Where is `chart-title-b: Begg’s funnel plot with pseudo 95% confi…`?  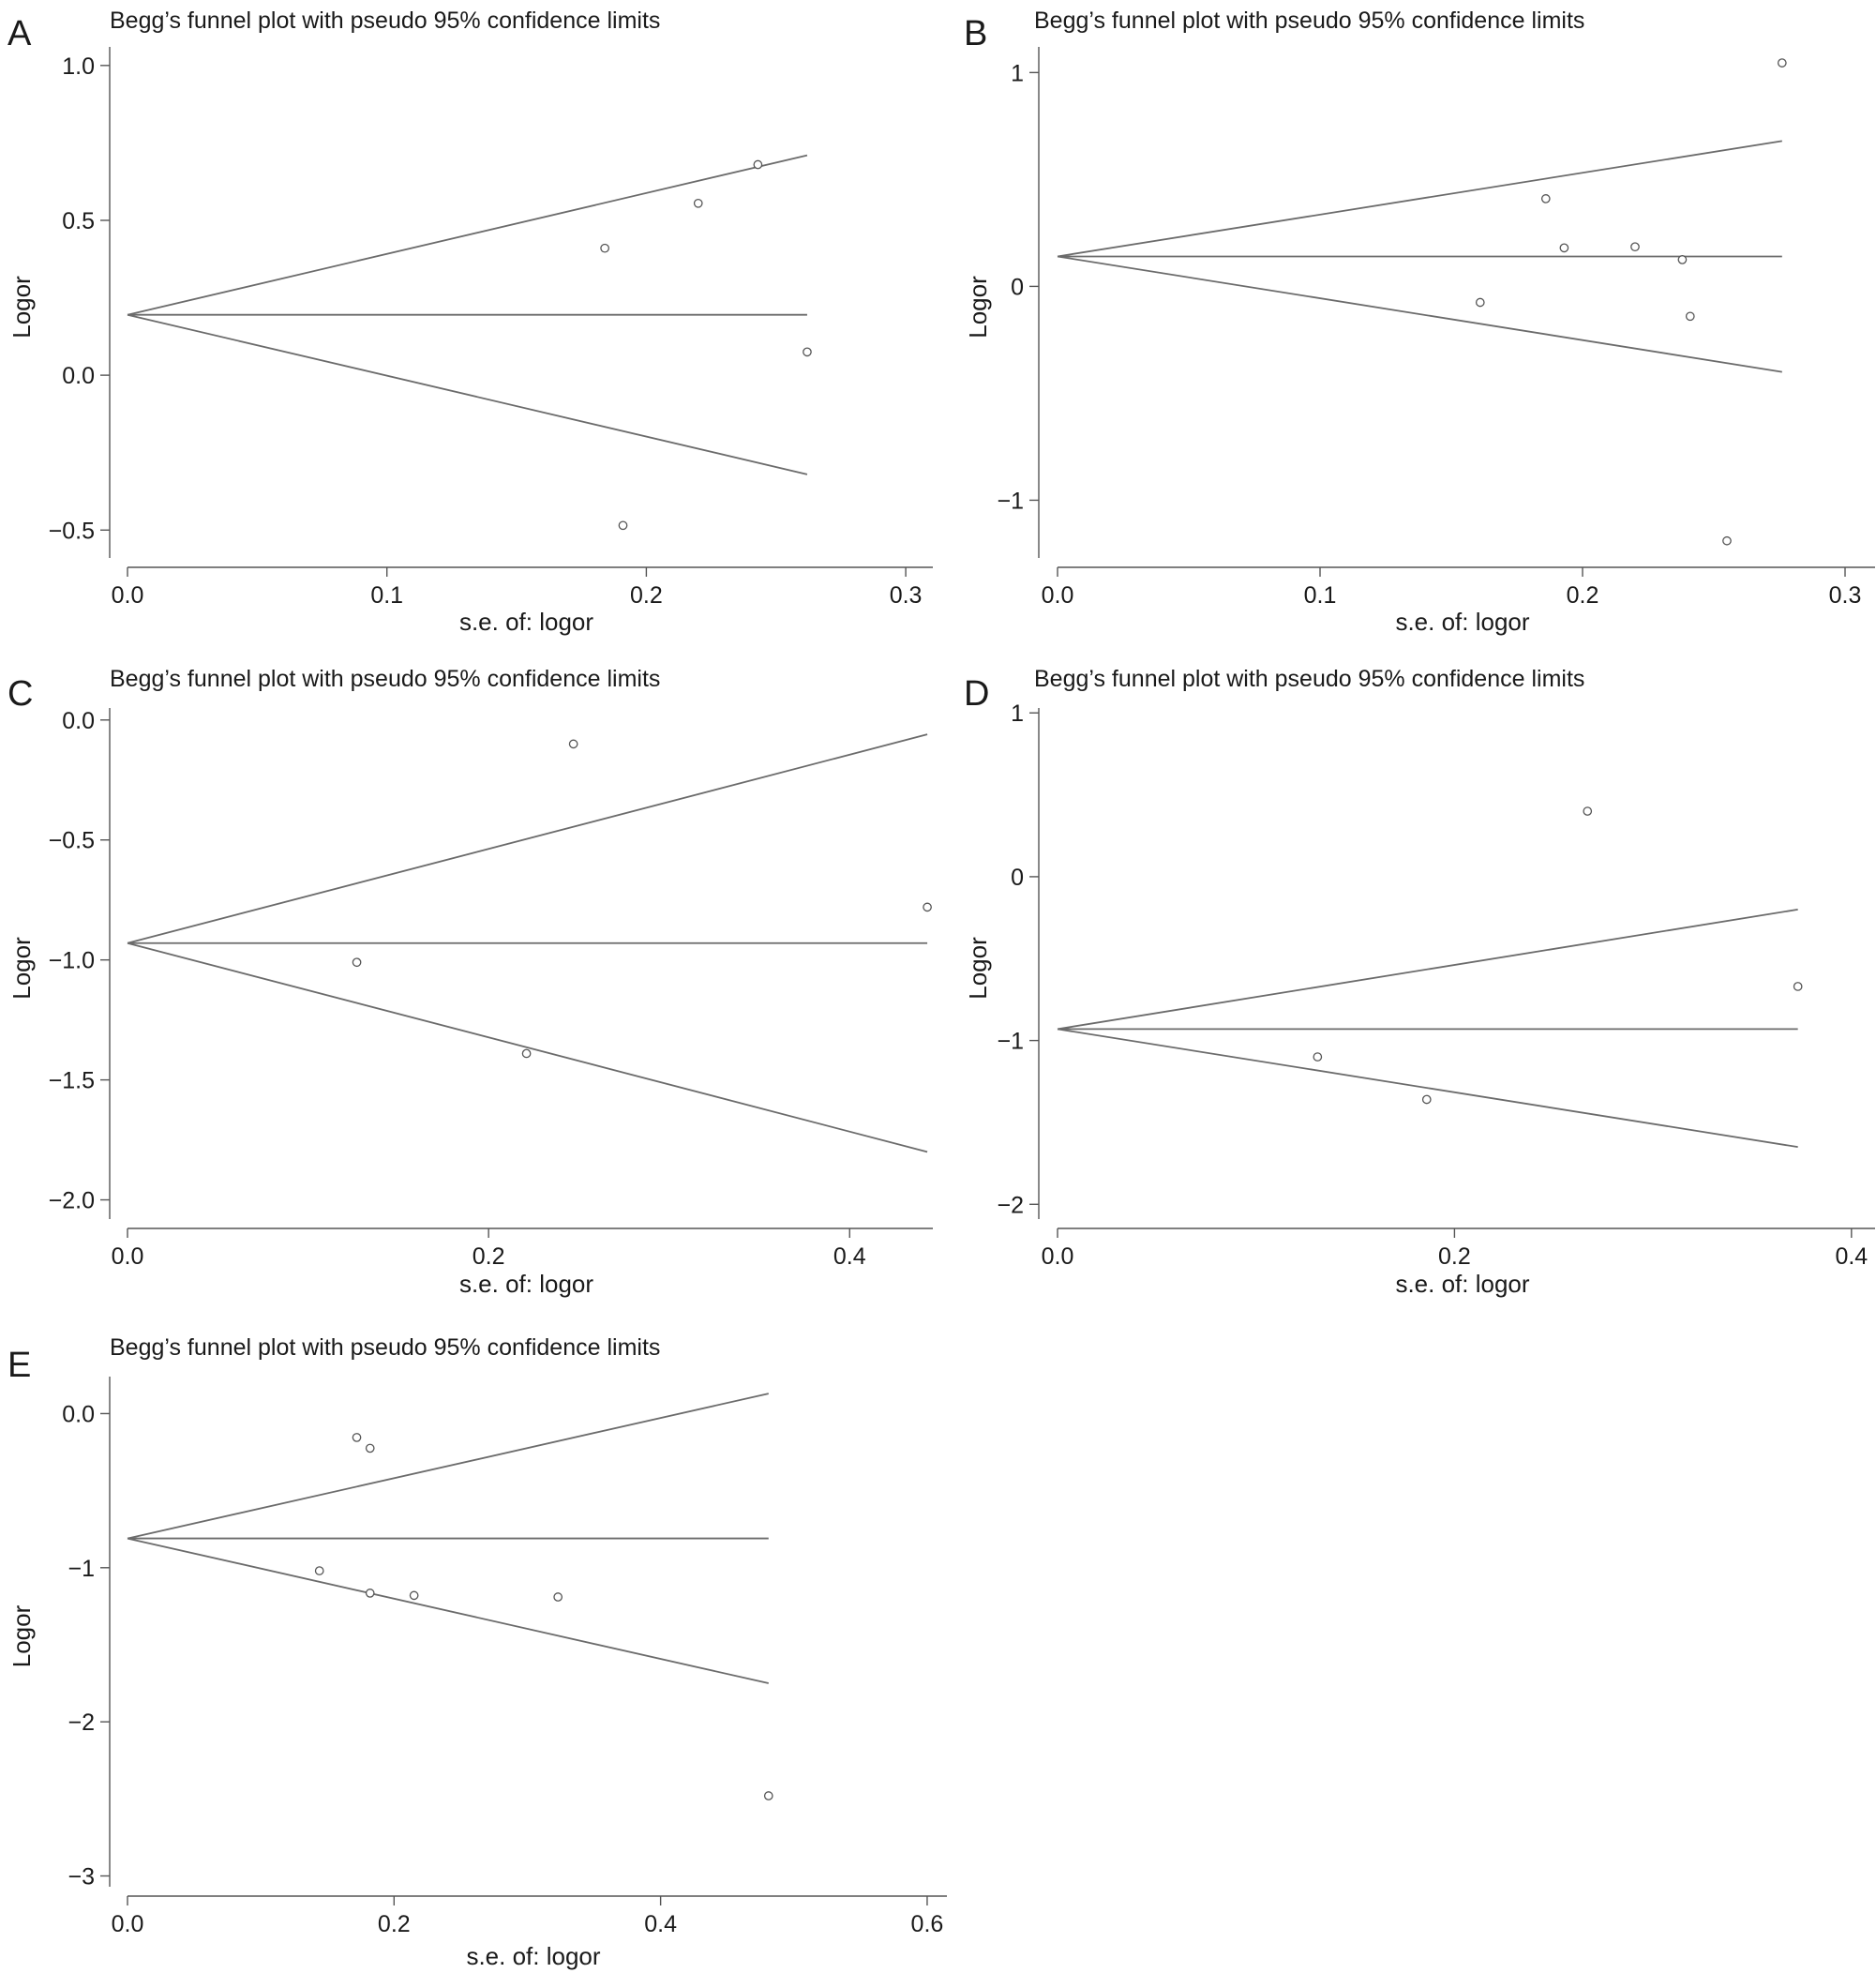 chart-title-b: Begg’s funnel plot with pseudo 95% confi… is located at coordinates (1309, 21).